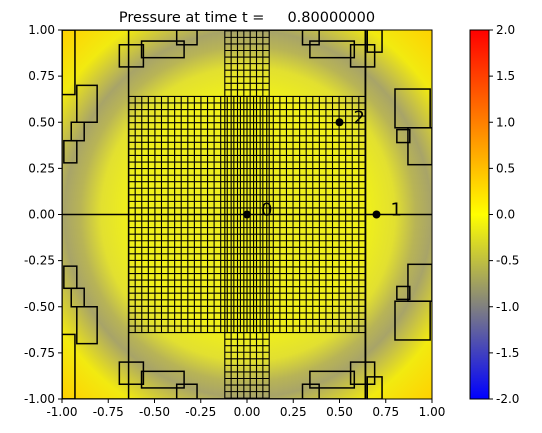 The image size is (542, 433). Describe the element at coordinates (247, 18) in the screenshot. I see `chart-title: Pressure at time t = 0.80000000` at that location.